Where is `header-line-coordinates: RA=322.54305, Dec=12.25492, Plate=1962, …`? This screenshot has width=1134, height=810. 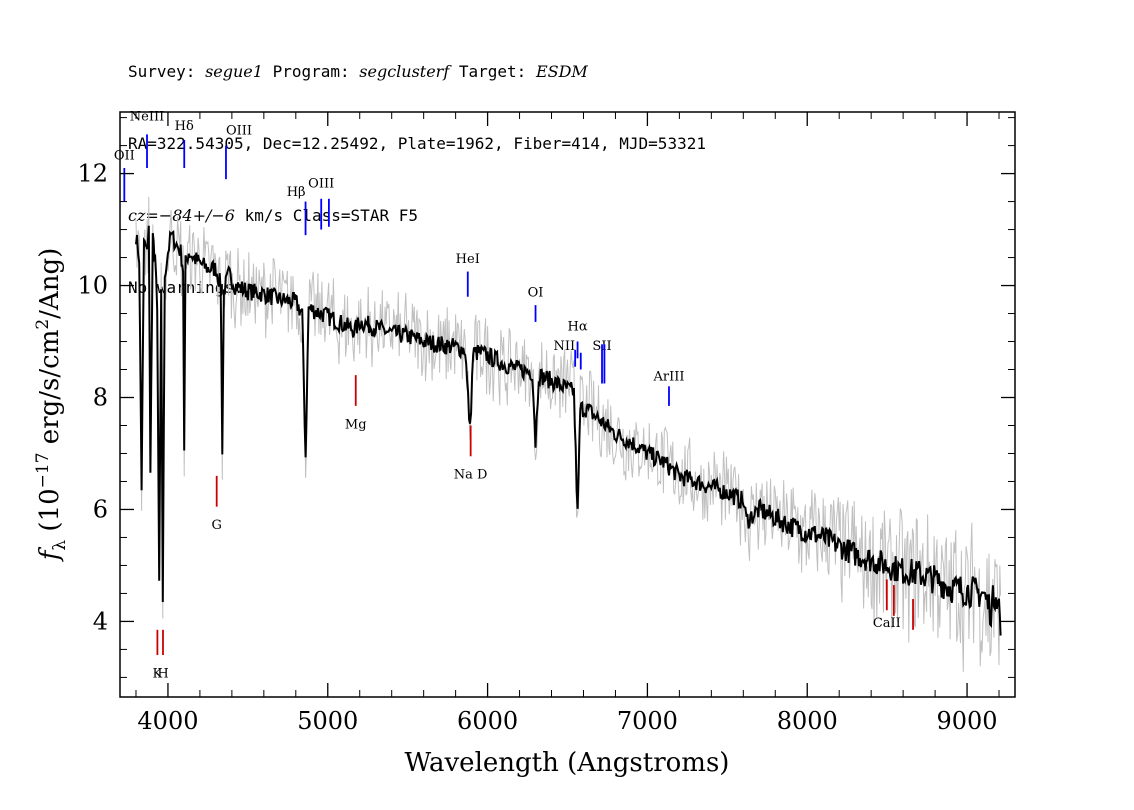
header-line-coordinates: RA=322.54305, Dec=12.25492, Plate=1962, … is located at coordinates (417, 143).